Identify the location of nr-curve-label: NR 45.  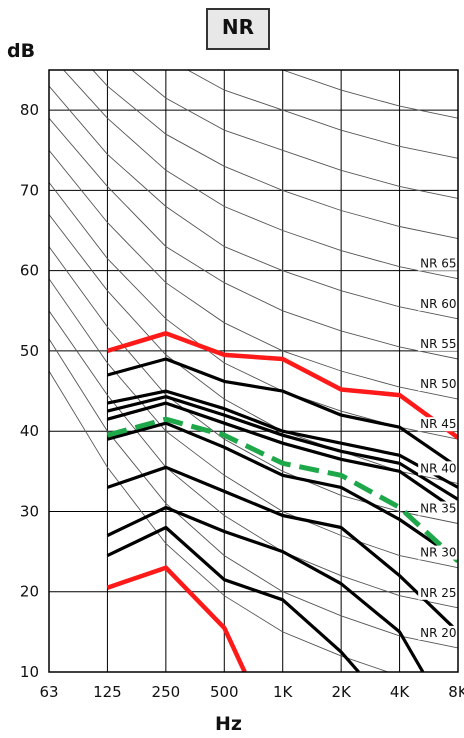
(438, 424).